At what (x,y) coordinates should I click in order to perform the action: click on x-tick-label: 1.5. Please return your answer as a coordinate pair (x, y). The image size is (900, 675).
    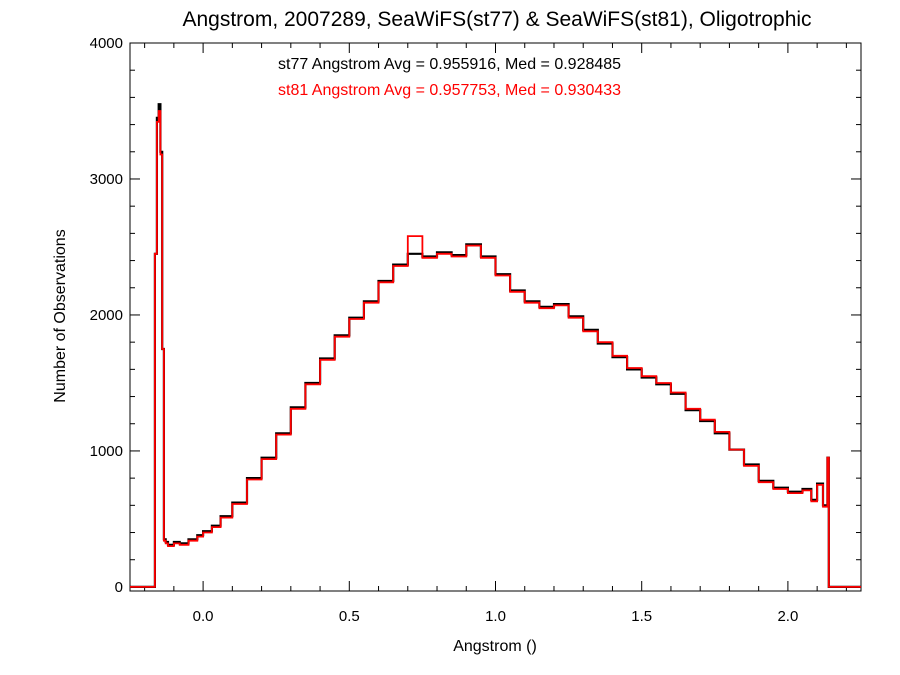
    Looking at the image, I should click on (641, 616).